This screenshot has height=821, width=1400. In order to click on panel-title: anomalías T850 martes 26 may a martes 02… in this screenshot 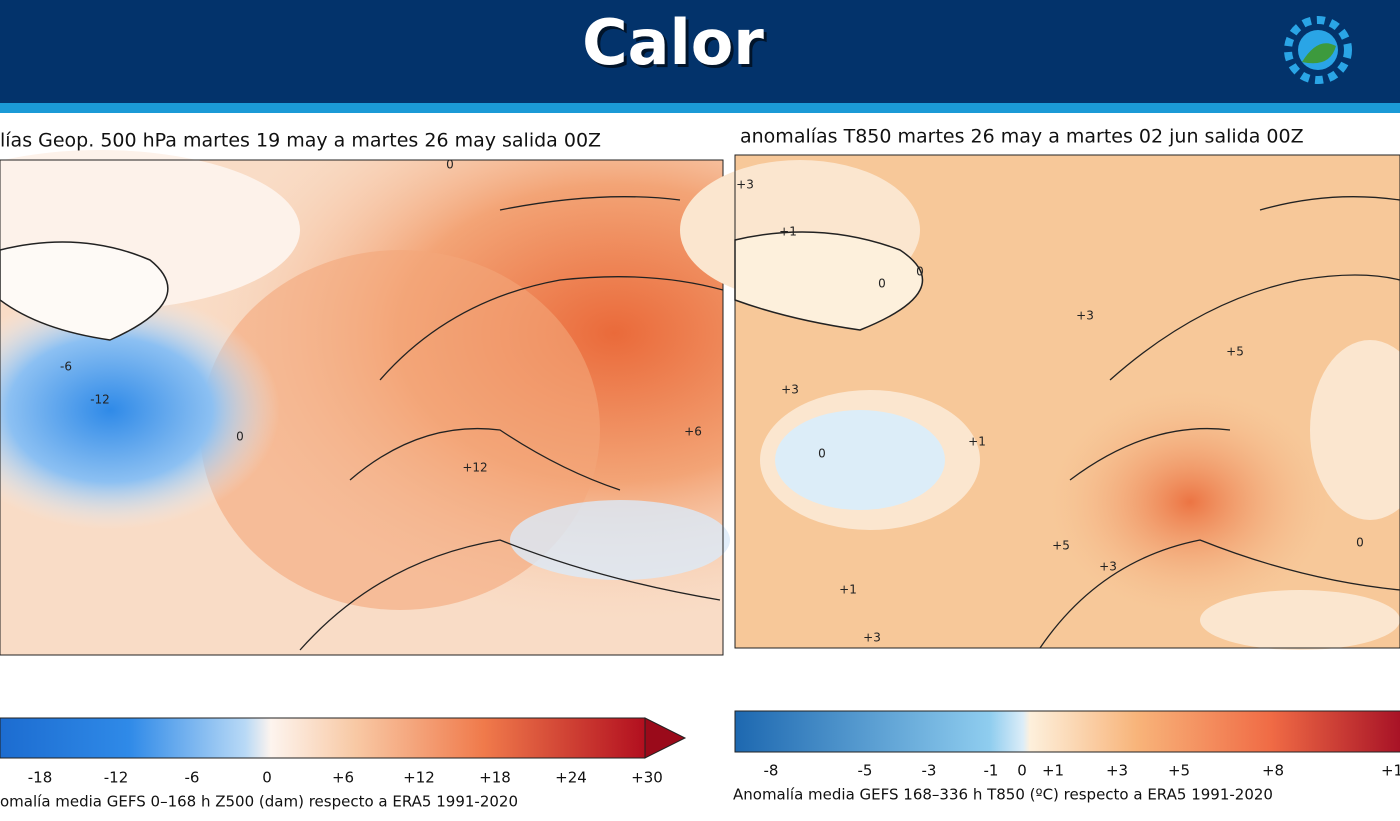, I will do `click(1022, 137)`.